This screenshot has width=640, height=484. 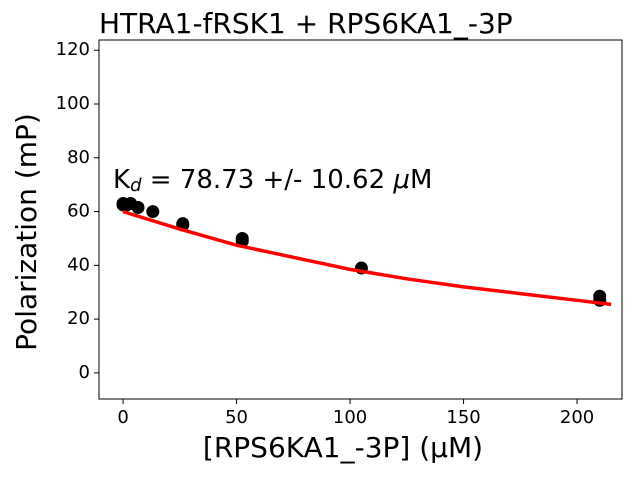 I want to click on x-tick-label: 0, so click(x=122, y=417).